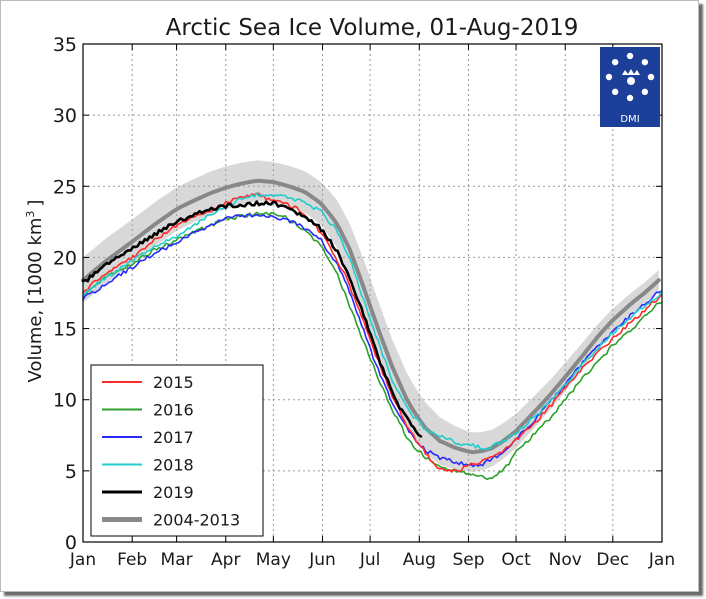 The image size is (706, 599). Describe the element at coordinates (468, 560) in the screenshot. I see `x-tick-label: Sep` at that location.